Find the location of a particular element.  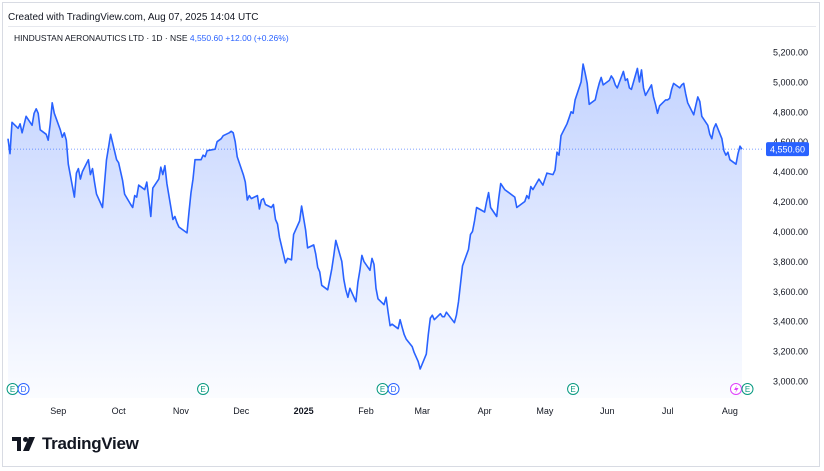

y-tick-label: 4,400.00 is located at coordinates (790, 172).